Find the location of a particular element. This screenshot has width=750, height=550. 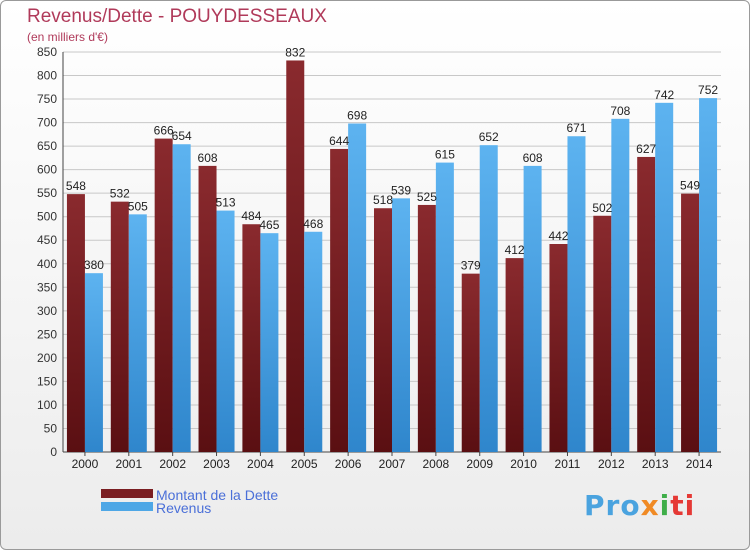

logo-part-2: x is located at coordinates (650, 505).